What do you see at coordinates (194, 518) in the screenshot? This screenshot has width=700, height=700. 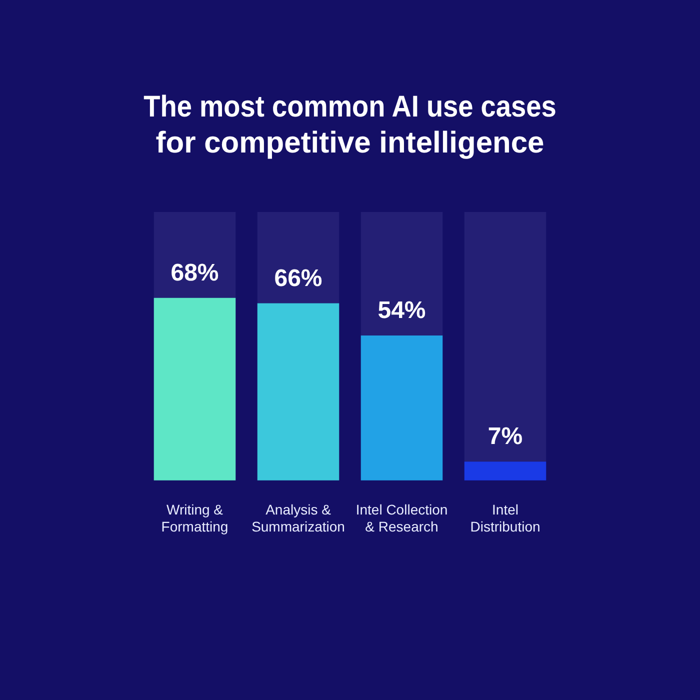 I see `x-tick-label: Writing & Formatting` at bounding box center [194, 518].